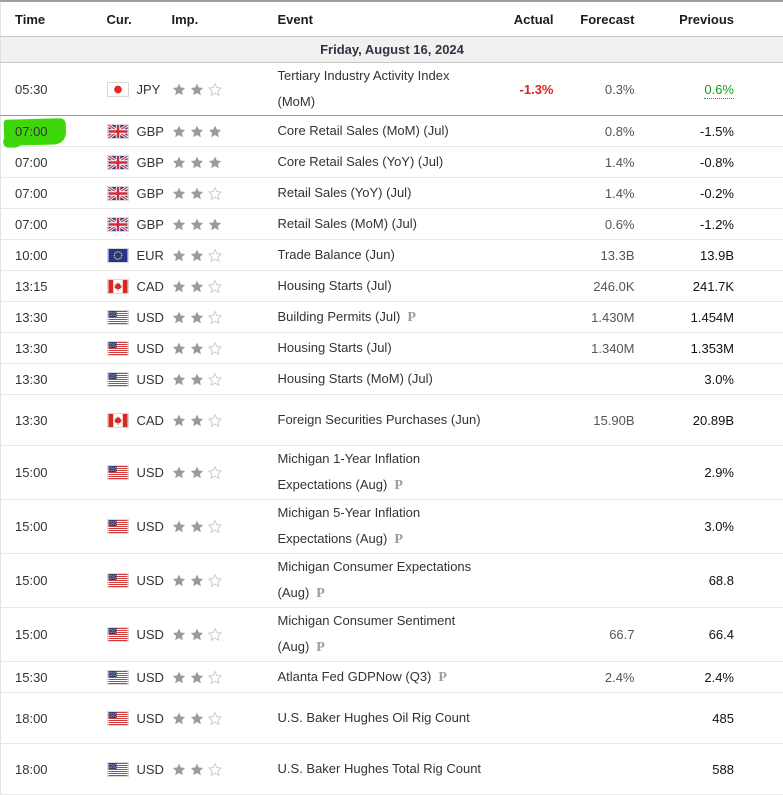 This screenshot has width=783, height=795. Describe the element at coordinates (612, 317) in the screenshot. I see `forecast-value: 1.430M` at that location.